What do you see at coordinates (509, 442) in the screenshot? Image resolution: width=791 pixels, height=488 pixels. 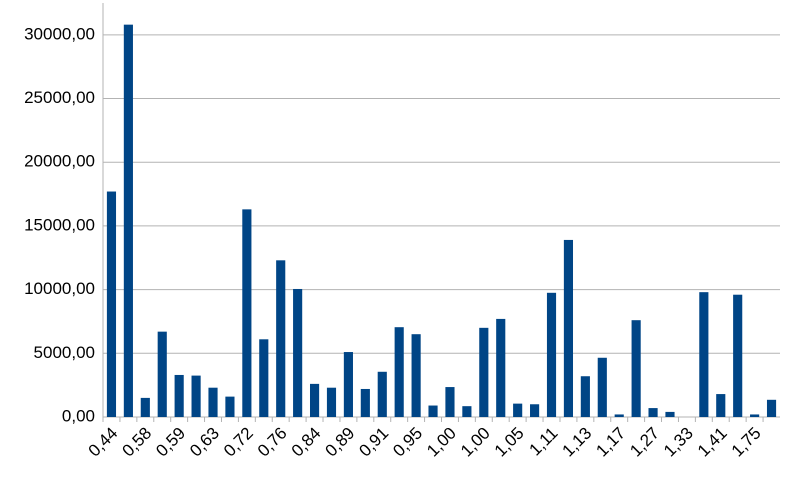 I see `x-tick-label: 1,05` at bounding box center [509, 442].